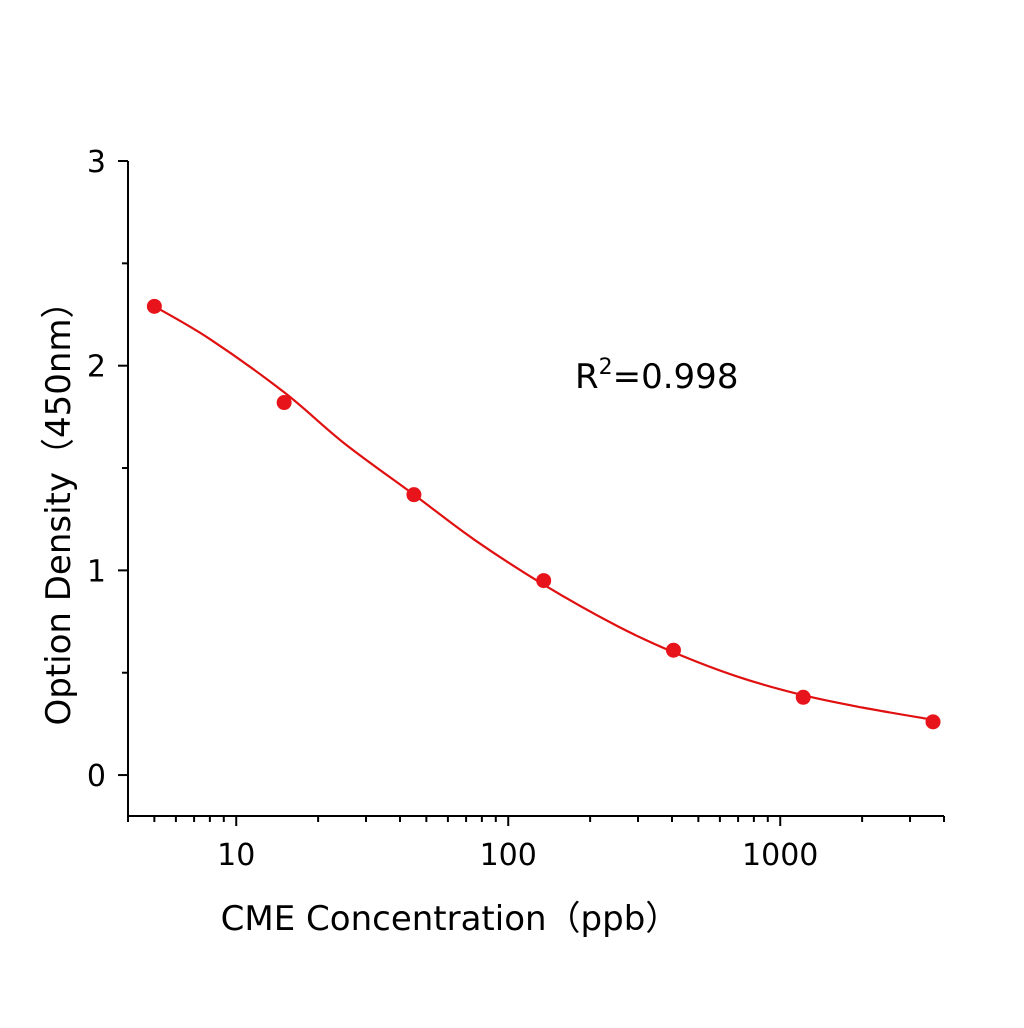 Image resolution: width=1024 pixels, height=1028 pixels. I want to click on x-tick-label: 100, so click(508, 855).